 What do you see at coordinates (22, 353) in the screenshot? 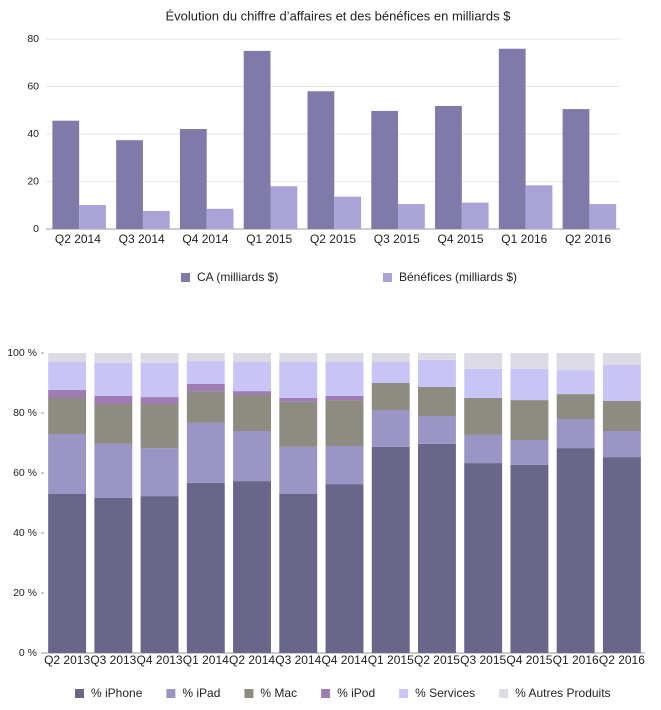
I see `y-tick-label: 100 %` at bounding box center [22, 353].